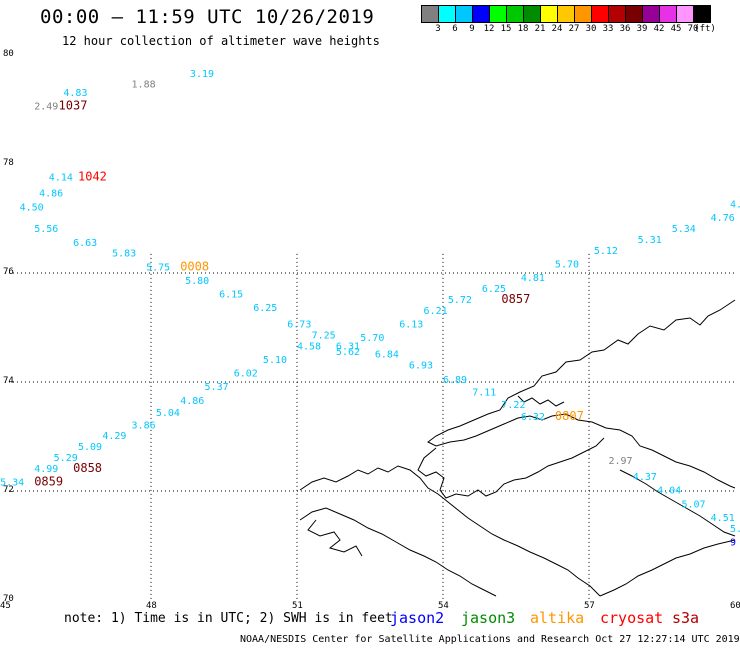 This screenshot has width=740, height=650. What do you see at coordinates (32, 207) in the screenshot?
I see `wave-height-label: 4.50` at bounding box center [32, 207].